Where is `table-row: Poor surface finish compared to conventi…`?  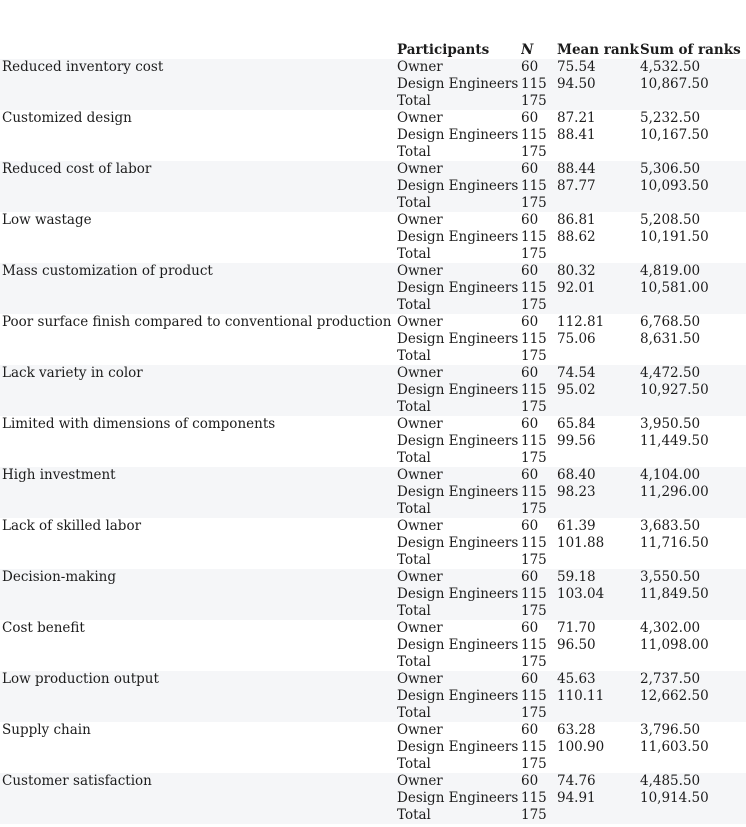 table-row: Poor surface finish compared to conventi… is located at coordinates (373, 322).